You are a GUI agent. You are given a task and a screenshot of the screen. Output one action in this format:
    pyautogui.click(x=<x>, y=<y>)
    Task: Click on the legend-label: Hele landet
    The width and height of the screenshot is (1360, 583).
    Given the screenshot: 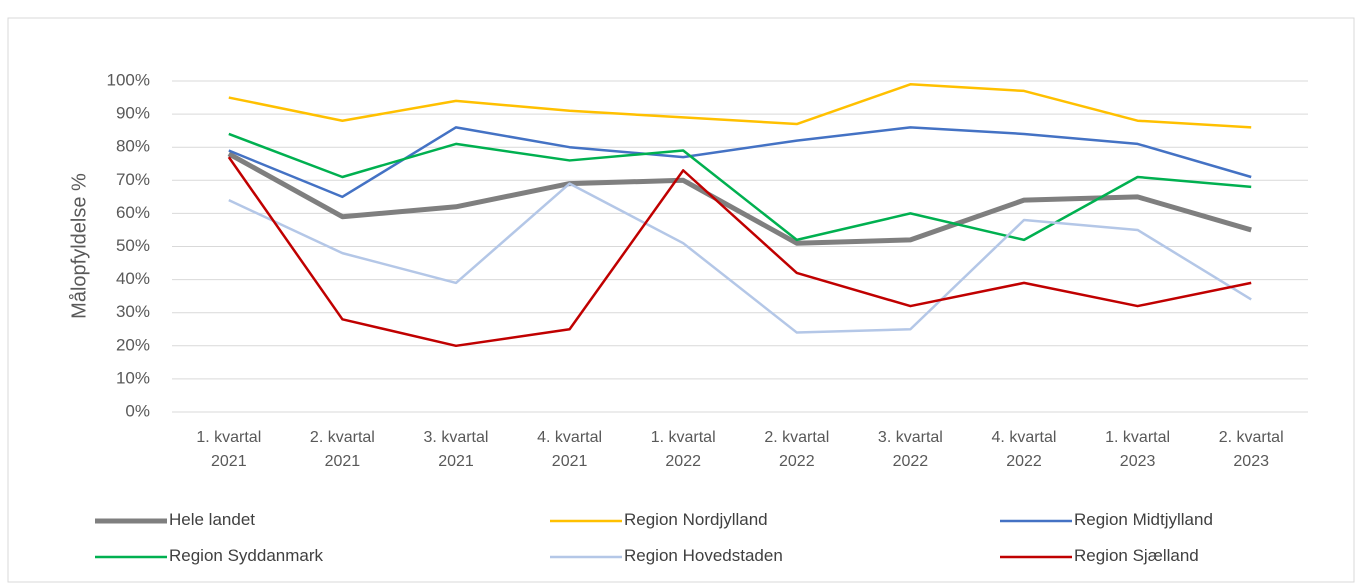 What is the action you would take?
    pyautogui.click(x=212, y=519)
    